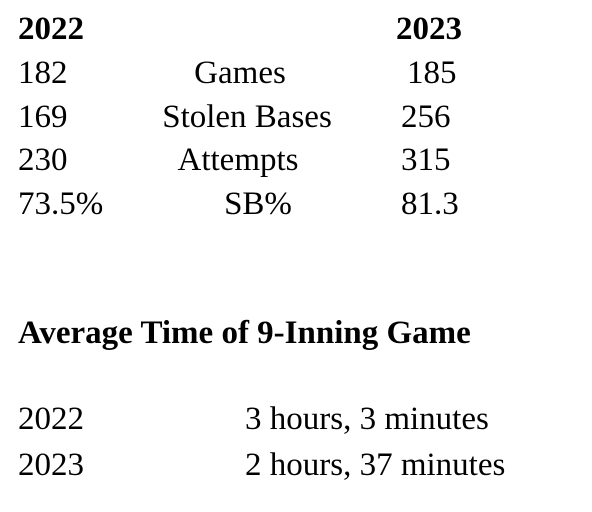 The width and height of the screenshot is (592, 512). What do you see at coordinates (43, 160) in the screenshot?
I see `row-value-2022: 230` at bounding box center [43, 160].